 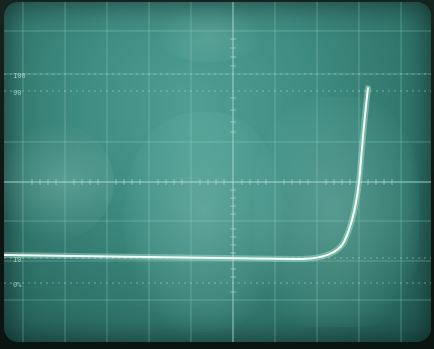 What do you see at coordinates (17, 260) in the screenshot?
I see `label-10: 10` at bounding box center [17, 260].